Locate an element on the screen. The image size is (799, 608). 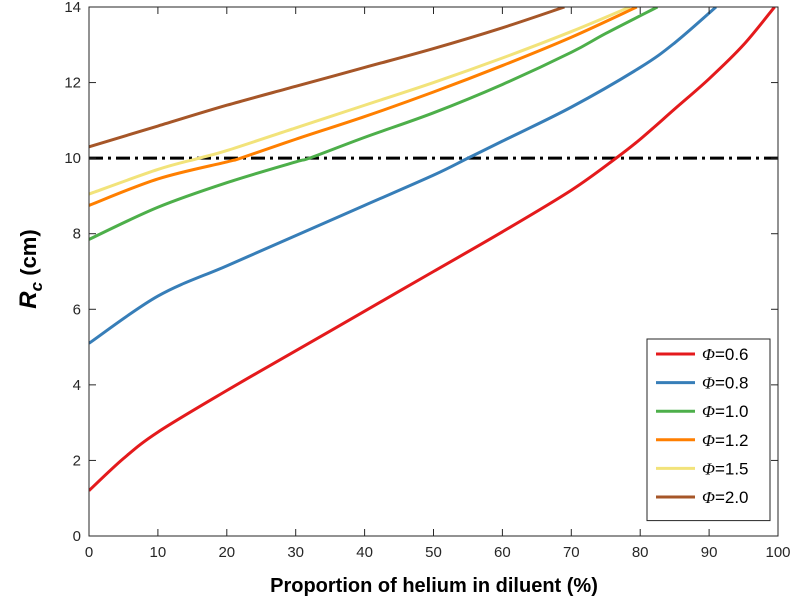
x-tick-label: 0 is located at coordinates (89, 552).